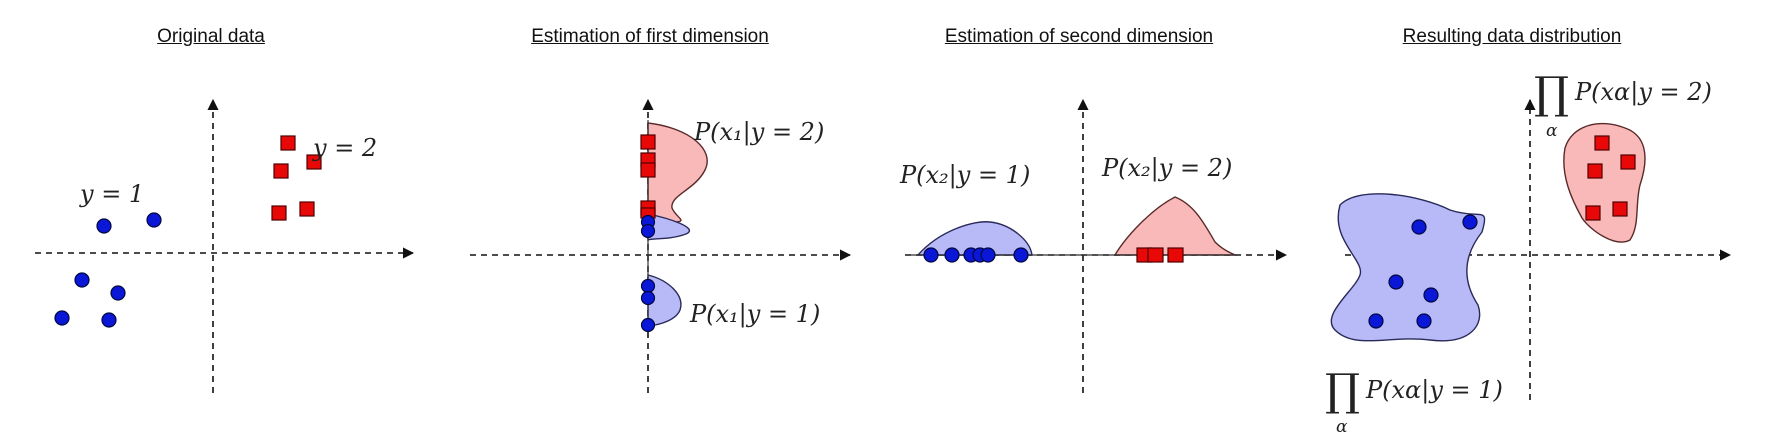 The width and height of the screenshot is (1773, 444). What do you see at coordinates (1342, 390) in the screenshot?
I see `label-prod-symbol-y1: ∏` at bounding box center [1342, 390].